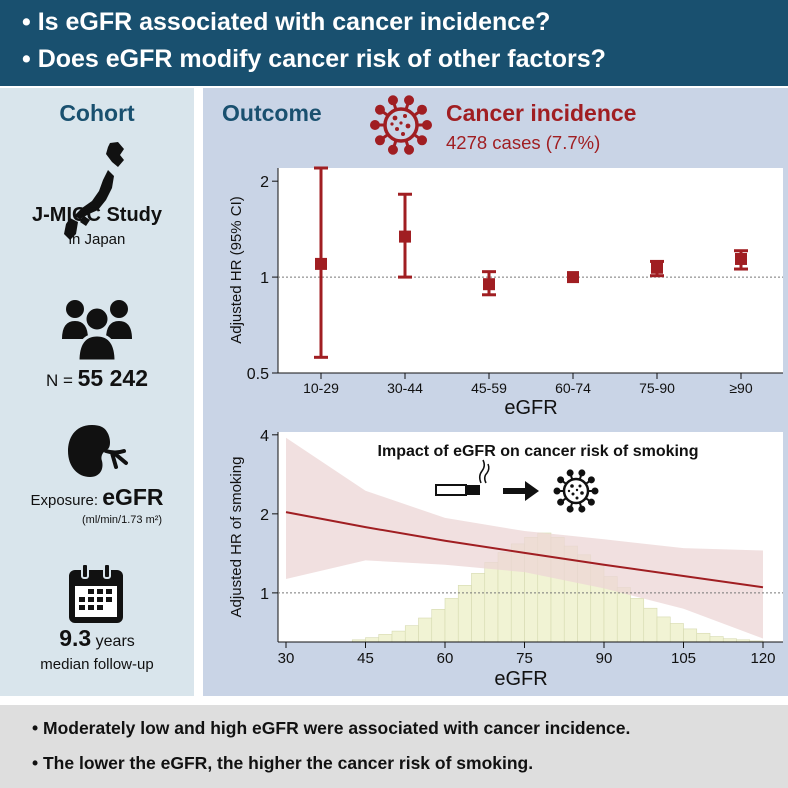 The image size is (788, 788). Describe the element at coordinates (462, 477) in the screenshot. I see `cigarette-icon` at that location.